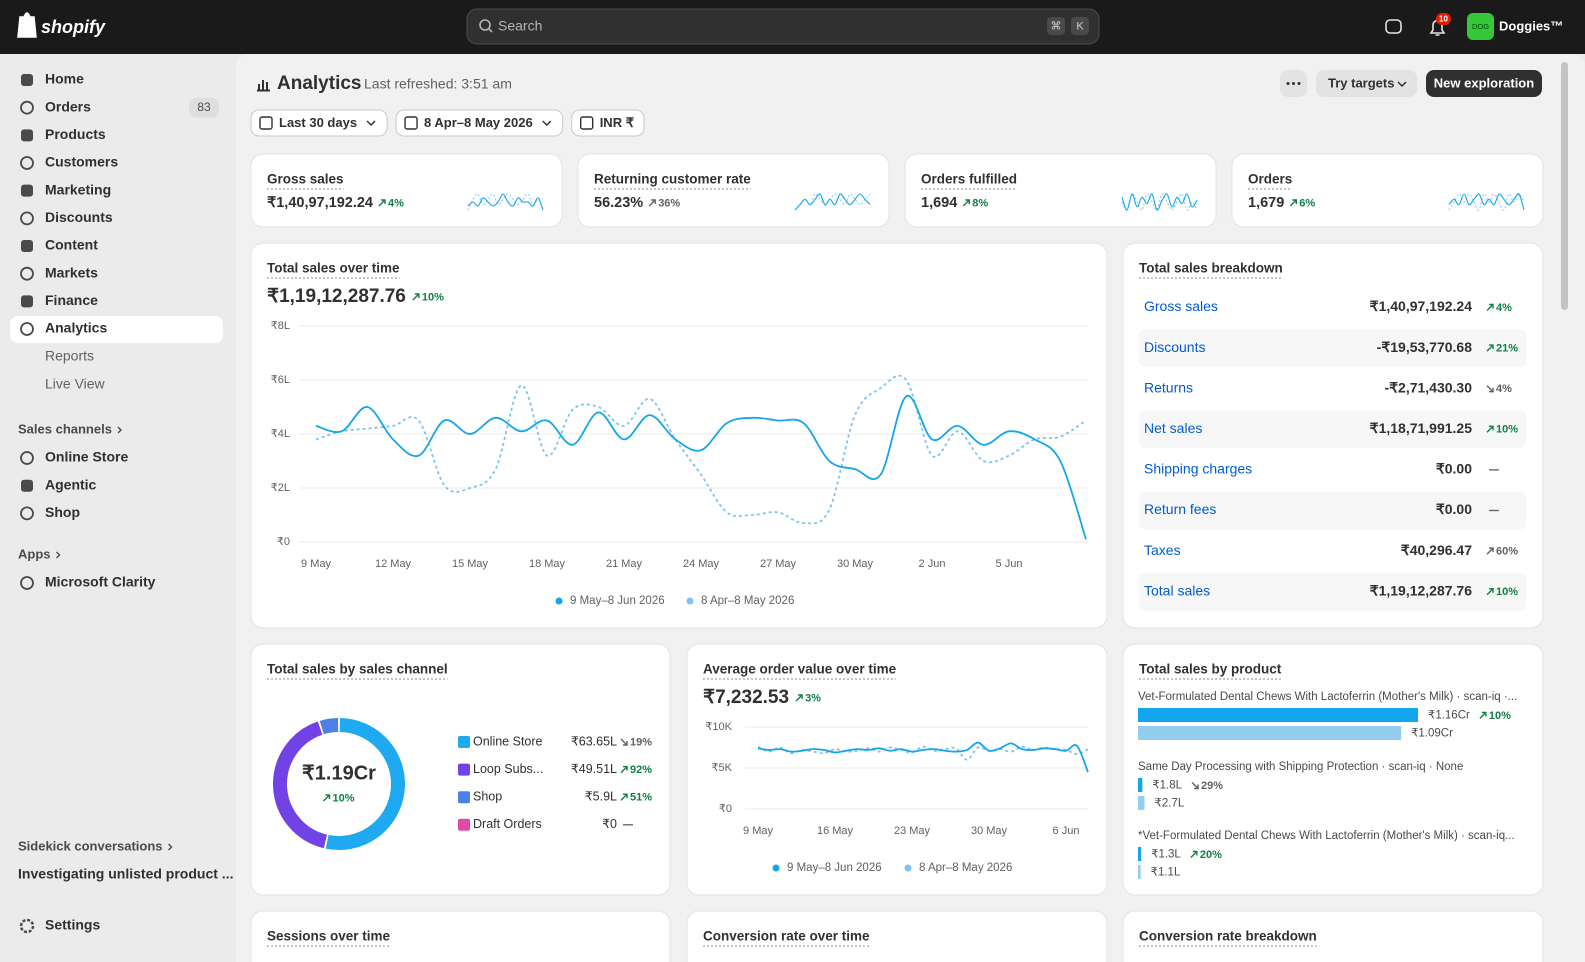 The image size is (1585, 962). What do you see at coordinates (71, 300) in the screenshot?
I see `nav-item: Finance` at bounding box center [71, 300].